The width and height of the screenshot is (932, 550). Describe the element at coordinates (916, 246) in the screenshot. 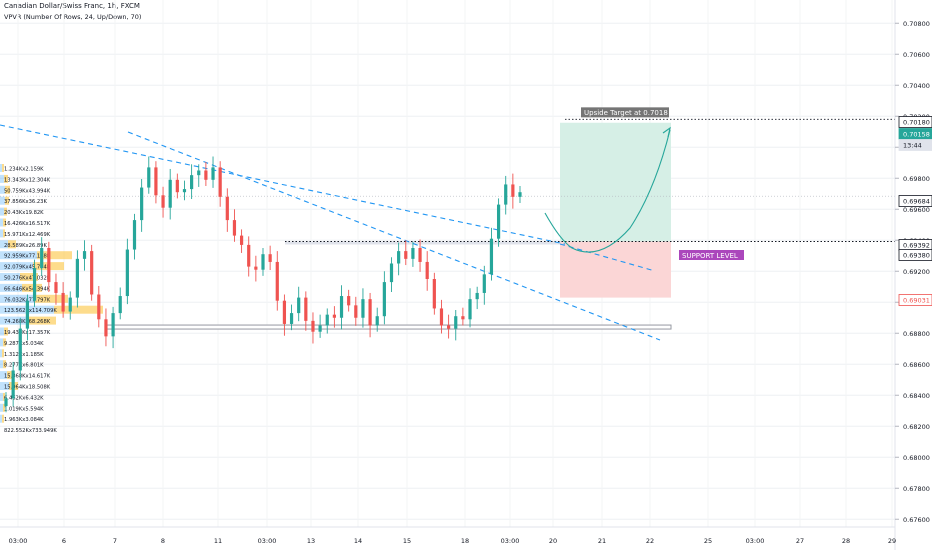

I see `price-badge-label: 0.69392` at that location.